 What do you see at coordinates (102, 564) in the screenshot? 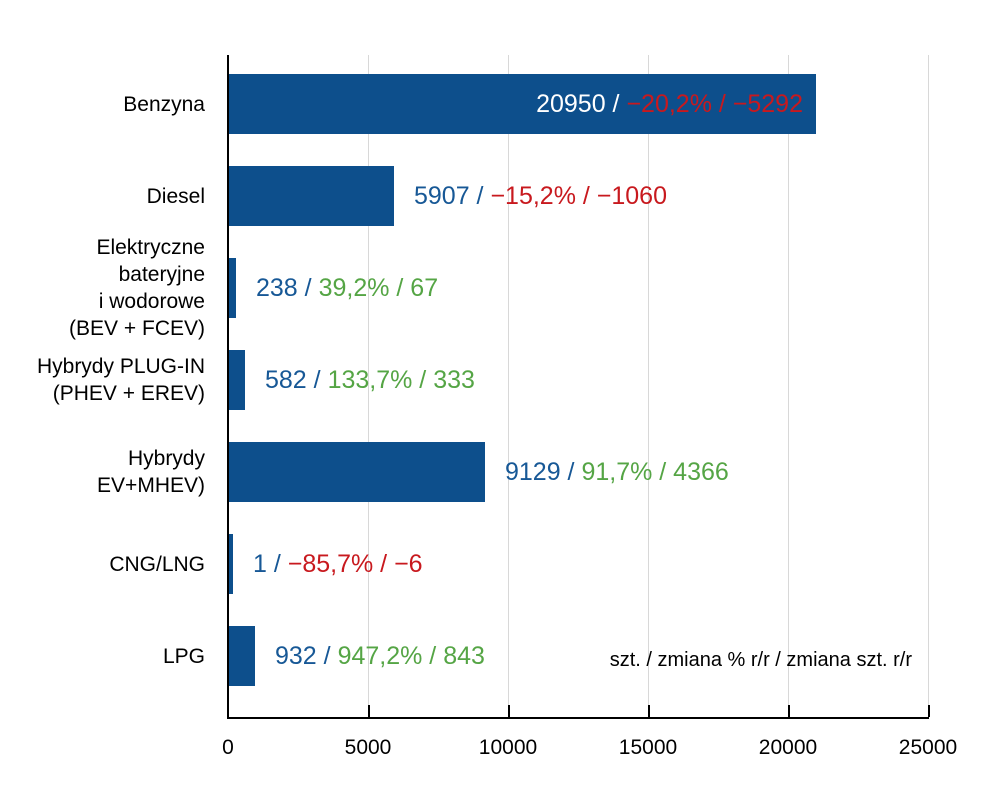
I see `category-label: CNG/LNG` at bounding box center [102, 564].